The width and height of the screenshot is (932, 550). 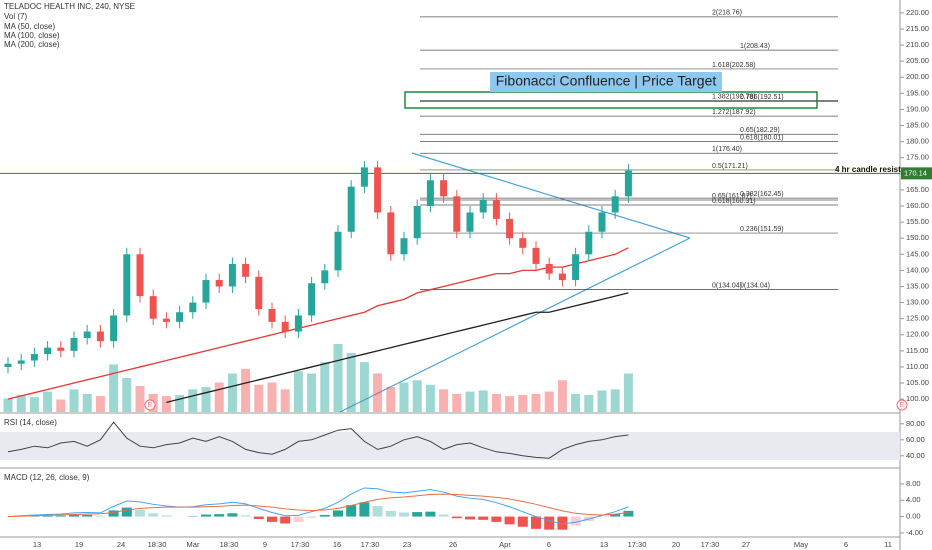 I want to click on x-tick-label: Apr, so click(x=505, y=544).